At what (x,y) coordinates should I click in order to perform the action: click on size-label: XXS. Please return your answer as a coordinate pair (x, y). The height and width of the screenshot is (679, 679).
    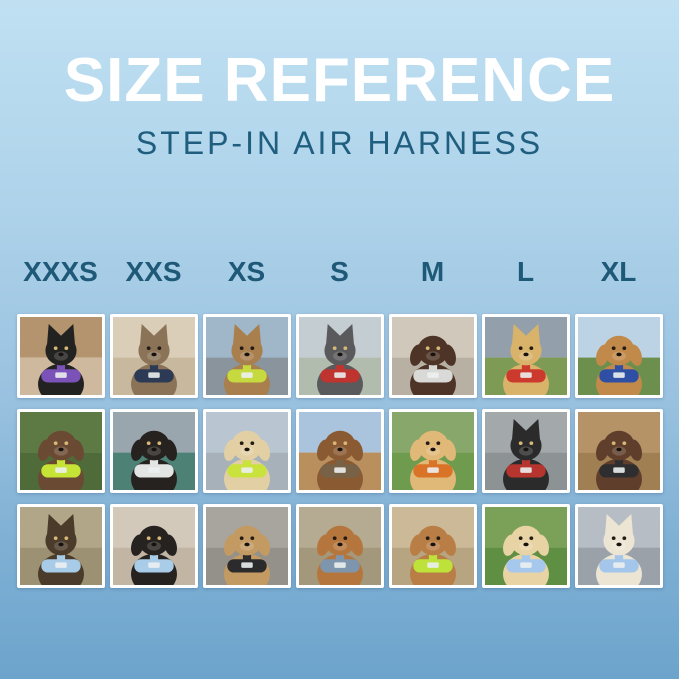
    Looking at the image, I should click on (153, 272).